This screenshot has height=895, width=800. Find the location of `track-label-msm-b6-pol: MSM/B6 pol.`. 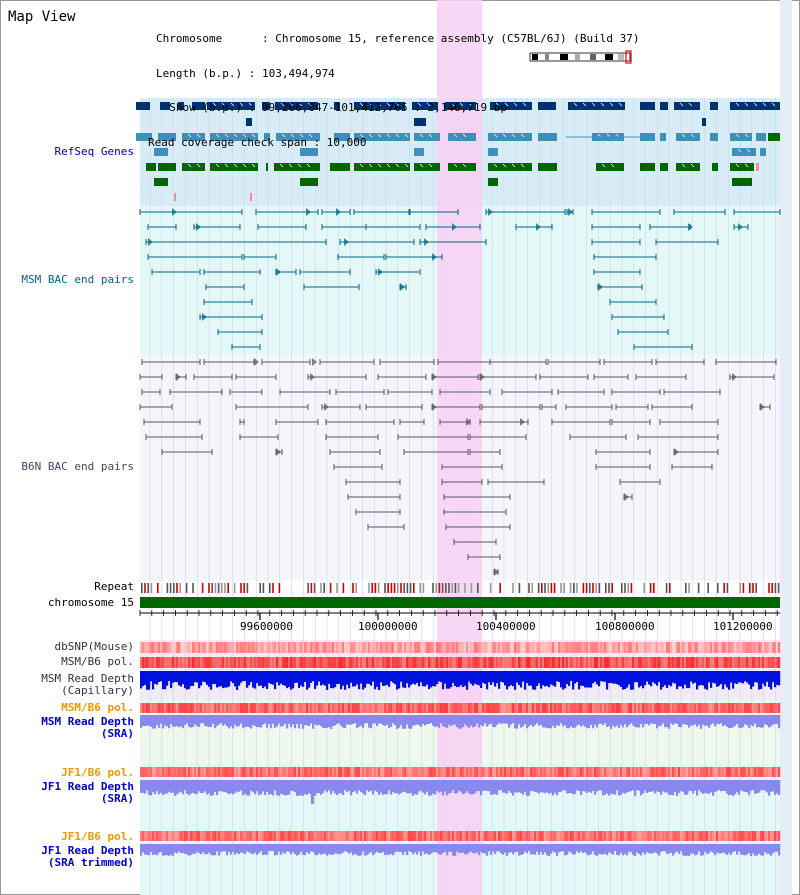

track-label-msm-b6-pol: MSM/B6 pol. is located at coordinates (97, 661).